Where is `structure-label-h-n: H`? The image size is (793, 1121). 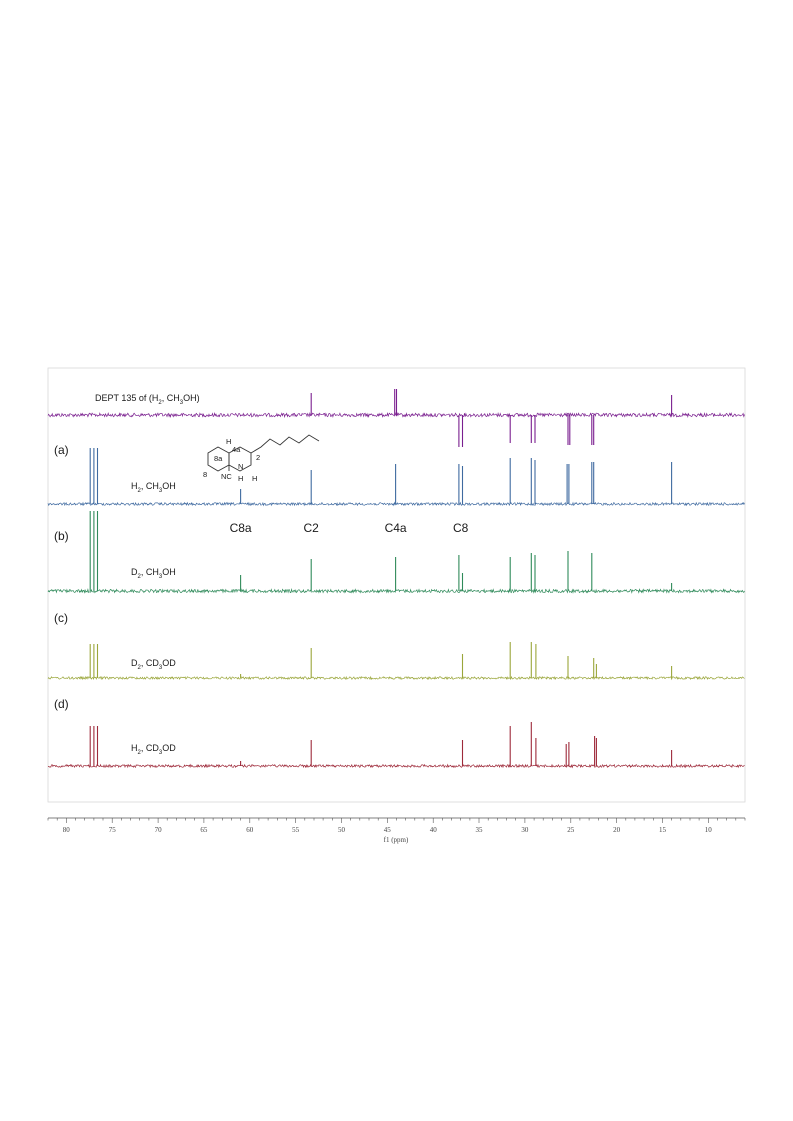 structure-label-h-n: H is located at coordinates (240, 478).